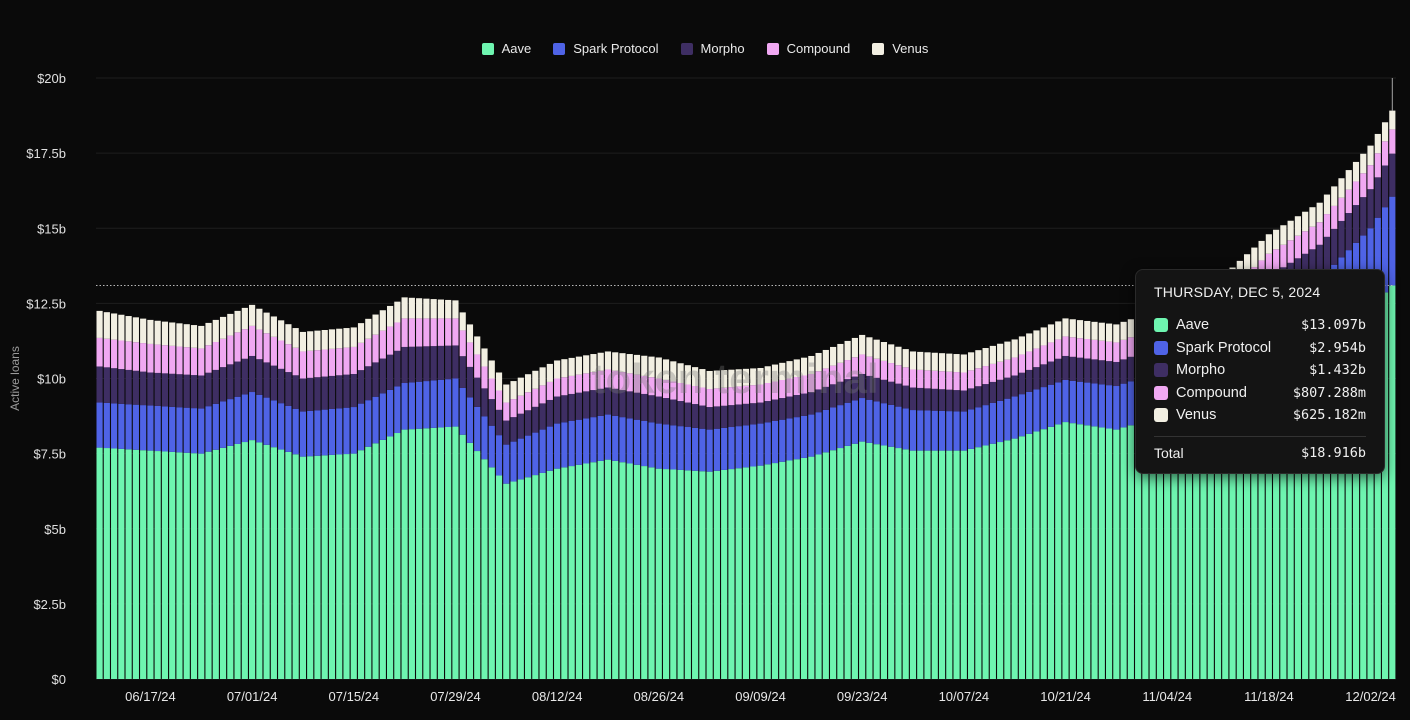 Image resolution: width=1410 pixels, height=720 pixels. Describe the element at coordinates (15, 378) in the screenshot. I see `y-axis-title: Active loans` at that location.